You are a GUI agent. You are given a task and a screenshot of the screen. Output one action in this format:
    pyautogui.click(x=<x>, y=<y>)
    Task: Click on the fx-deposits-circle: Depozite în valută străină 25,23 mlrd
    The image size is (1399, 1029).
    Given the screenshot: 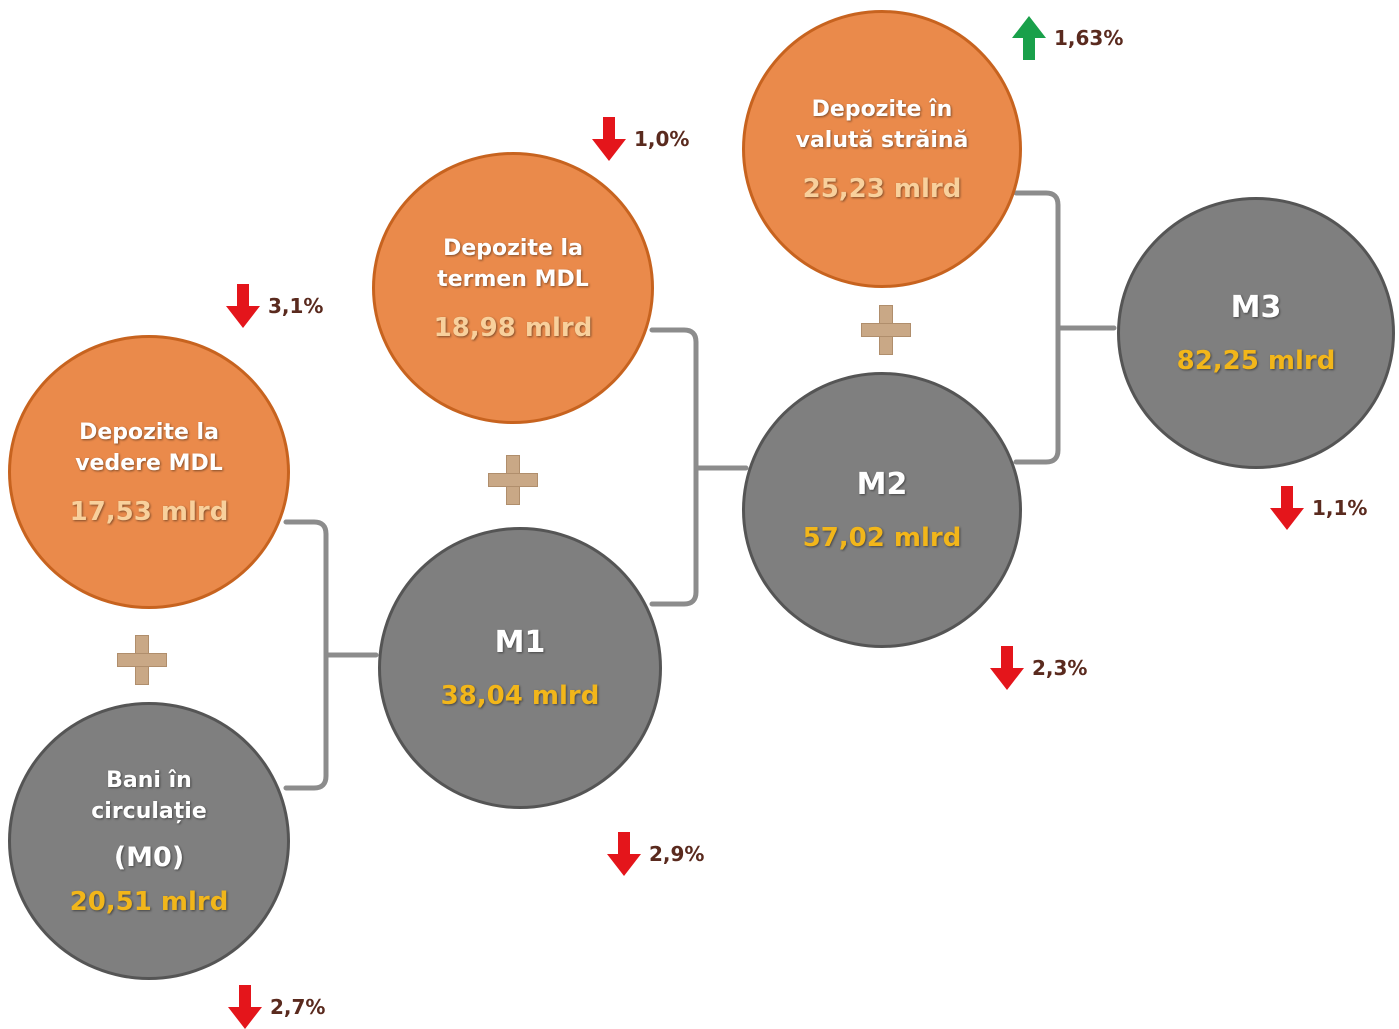 What is the action you would take?
    pyautogui.click(x=882, y=149)
    